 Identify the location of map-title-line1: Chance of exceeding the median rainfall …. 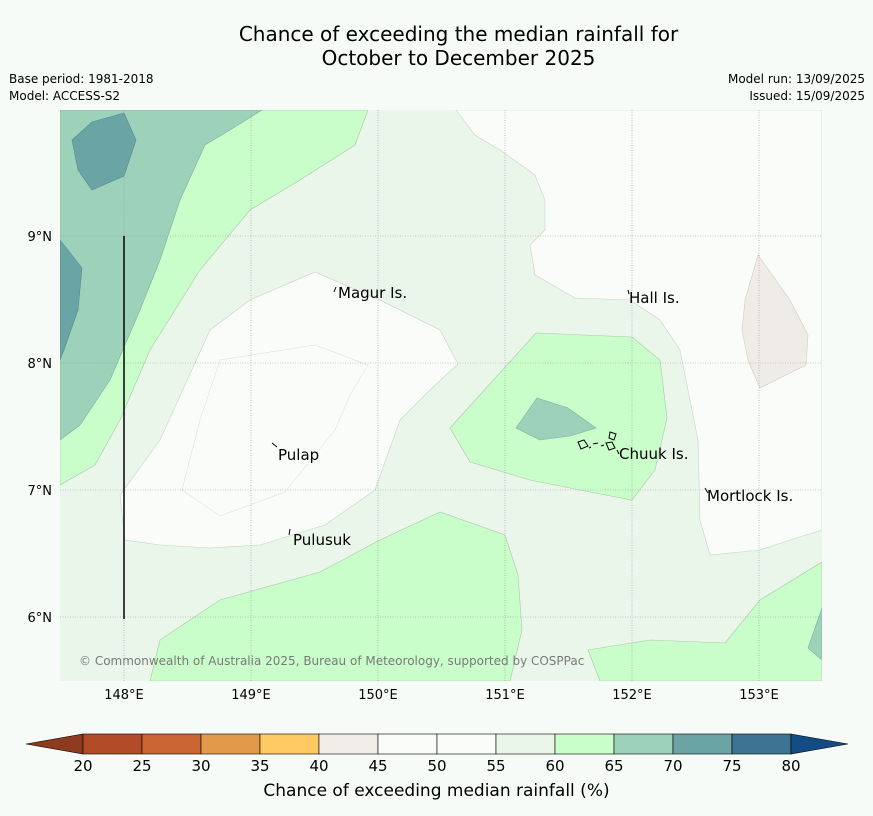
(458, 34).